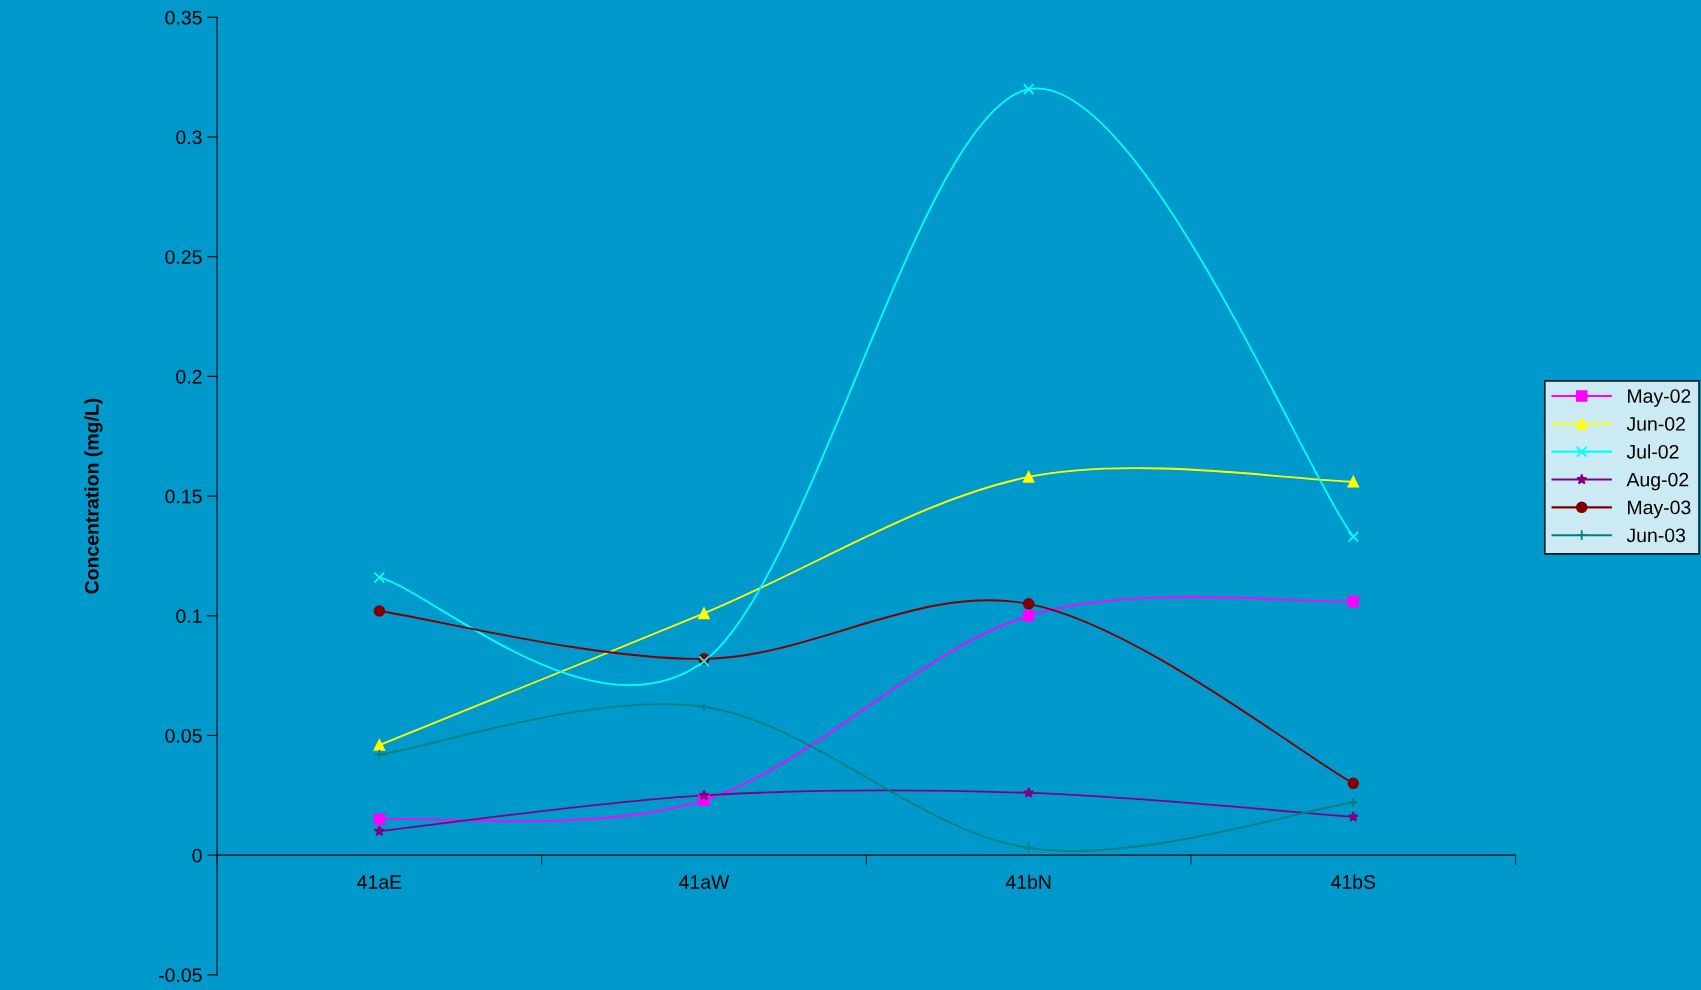 The image size is (1701, 990). I want to click on legend-label: May-02, so click(1659, 398).